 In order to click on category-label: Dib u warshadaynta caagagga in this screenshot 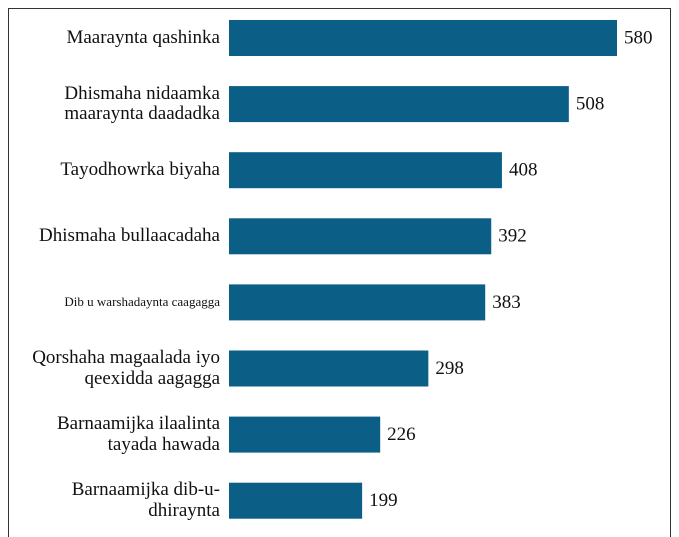, I will do `click(142, 302)`.